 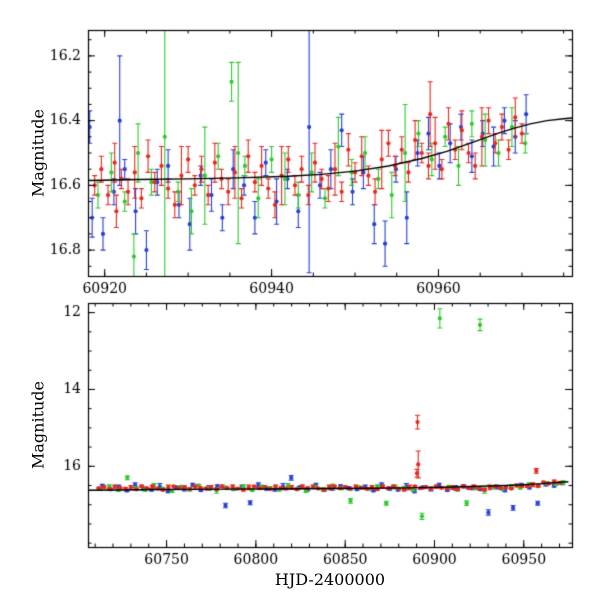 What do you see at coordinates (330, 579) in the screenshot?
I see `x-axis-label: HJD-2400000` at bounding box center [330, 579].